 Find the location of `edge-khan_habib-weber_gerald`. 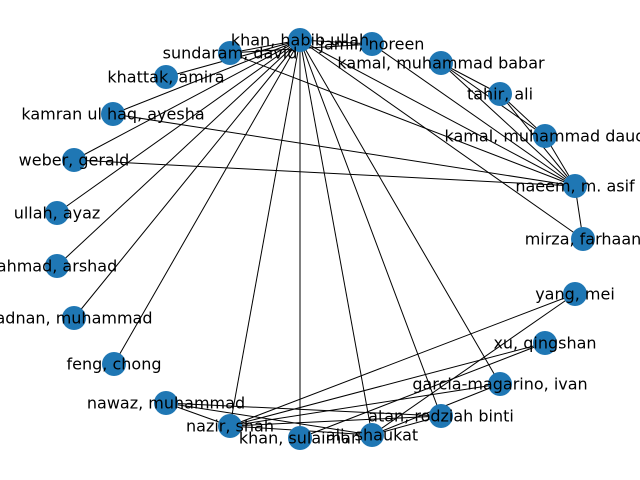

edge-khan_habib-weber_gerald is located at coordinates (187, 100).